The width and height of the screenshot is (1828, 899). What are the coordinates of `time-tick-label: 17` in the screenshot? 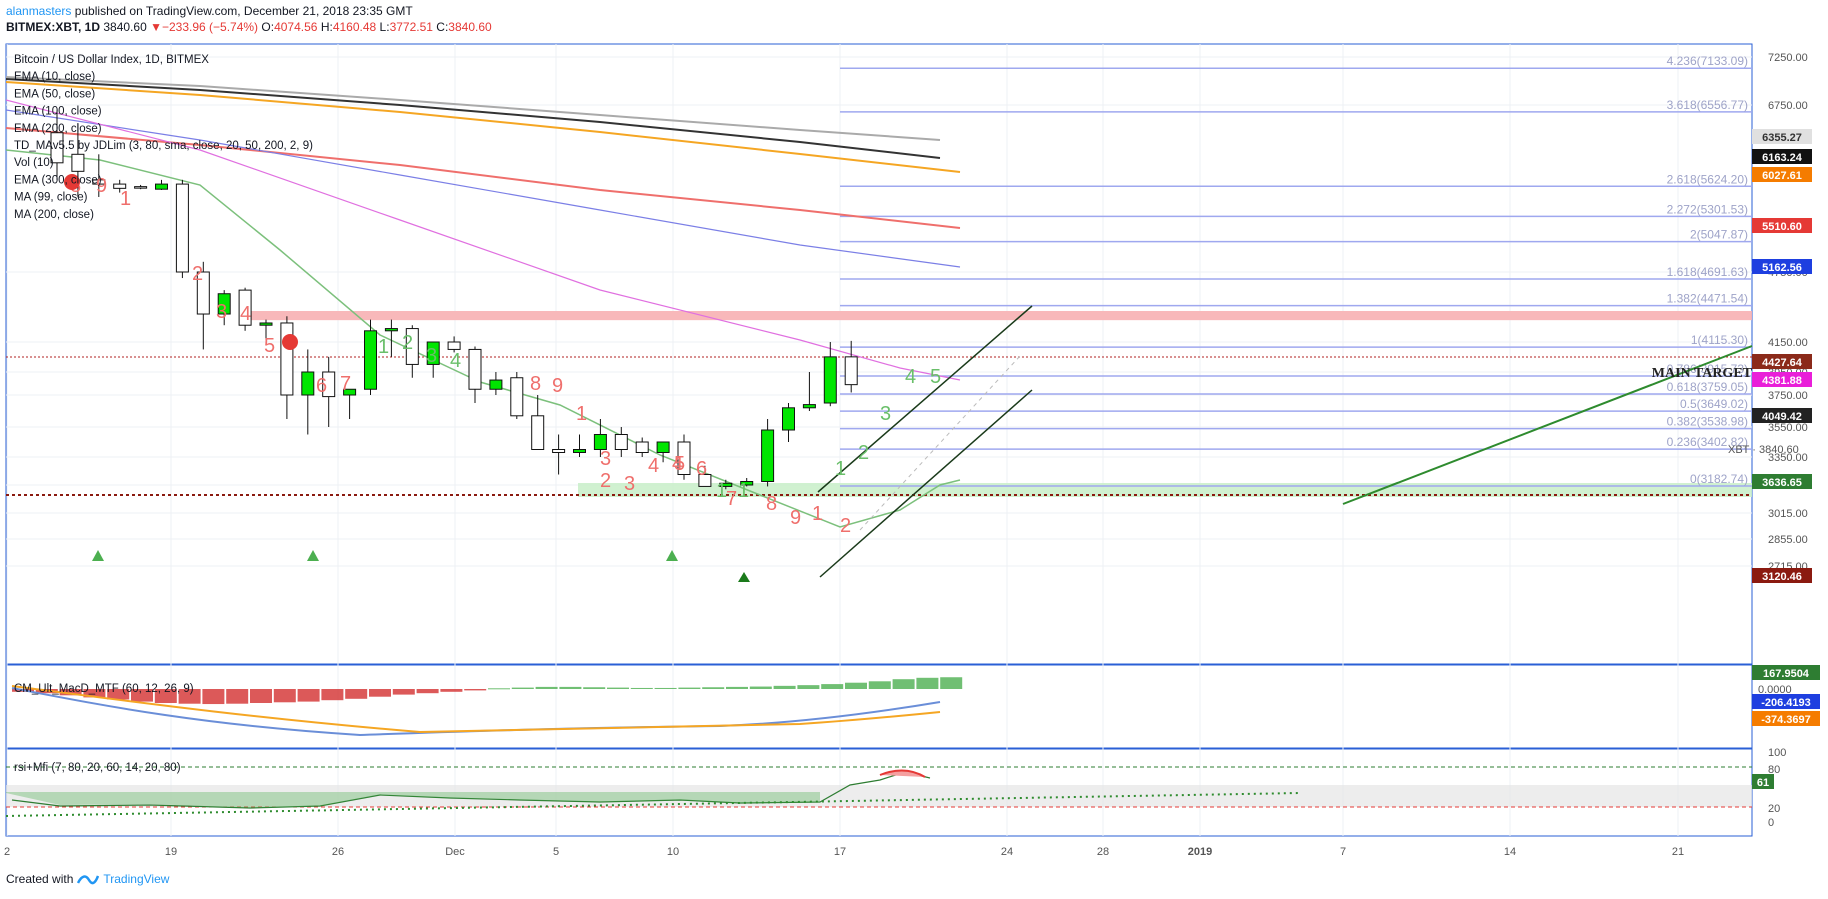 It's located at (840, 852).